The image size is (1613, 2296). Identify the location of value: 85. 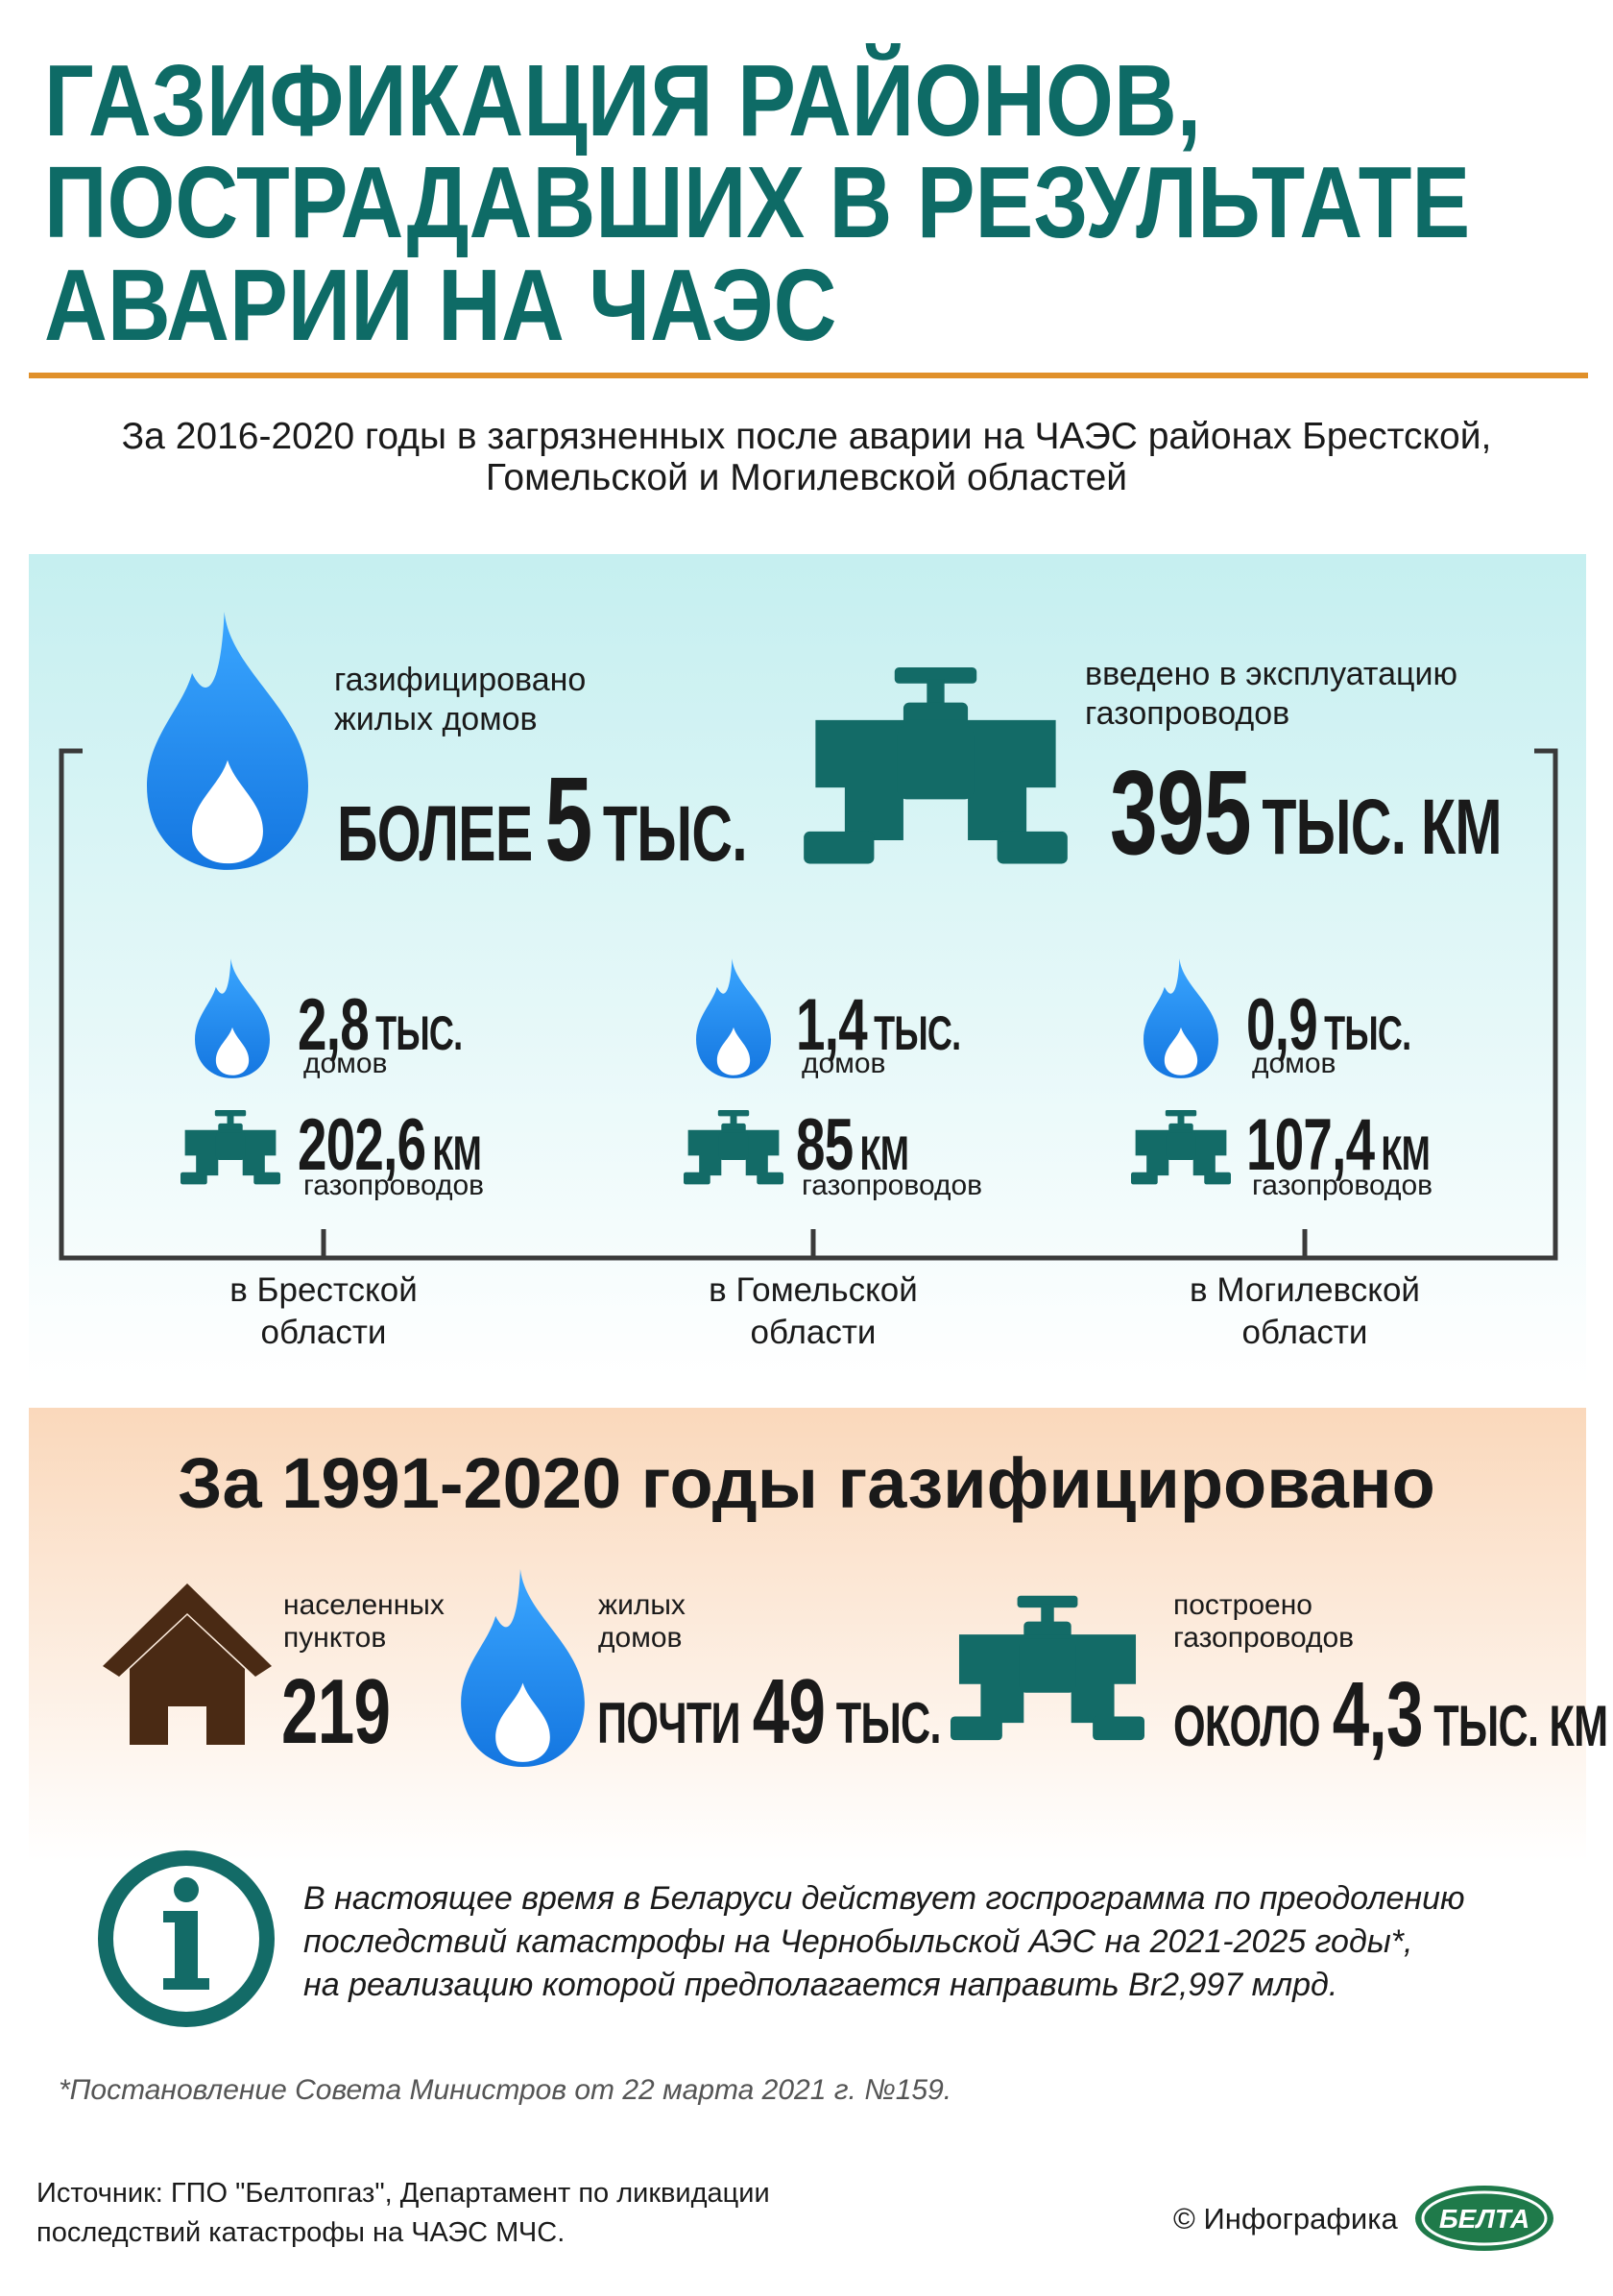
(825, 1145).